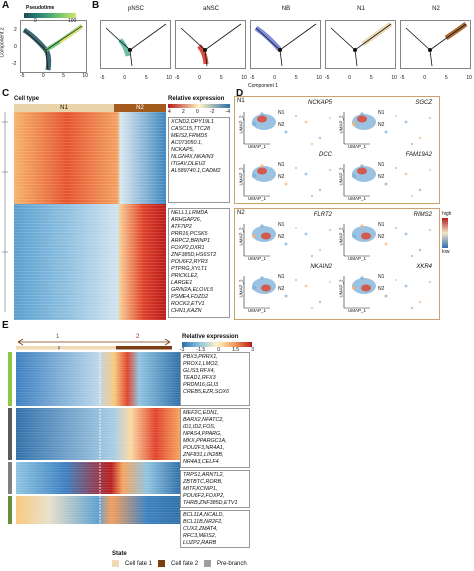 Image resolution: width=474 pixels, height=571 pixels. Describe the element at coordinates (125, 78) in the screenshot. I see `xtick: 0` at that location.